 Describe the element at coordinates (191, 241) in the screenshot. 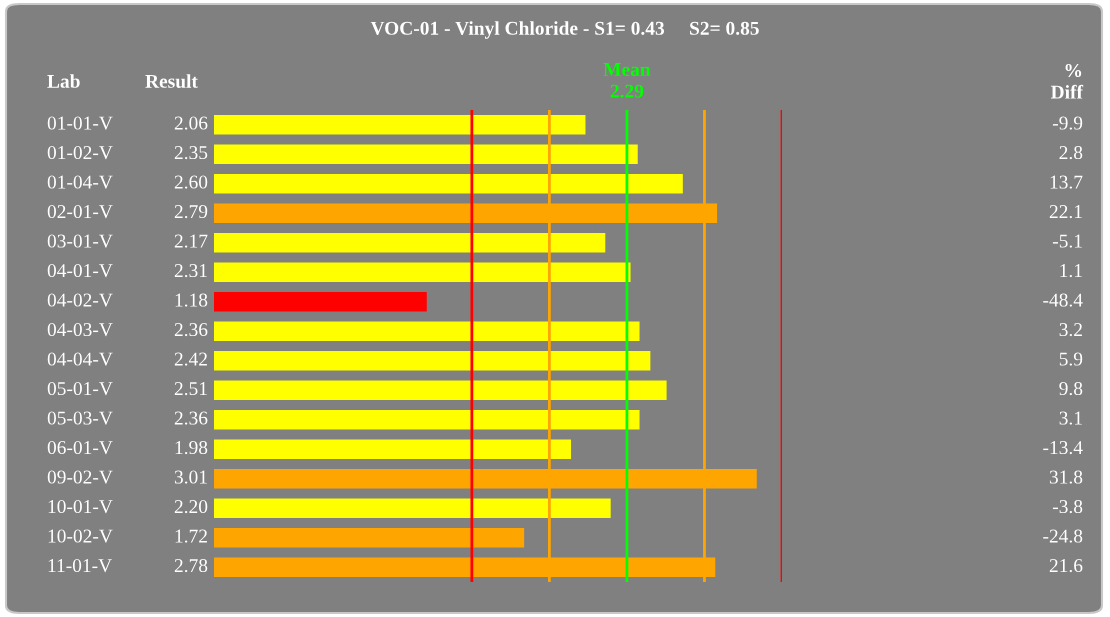

I see `data-label: 2.17` at that location.